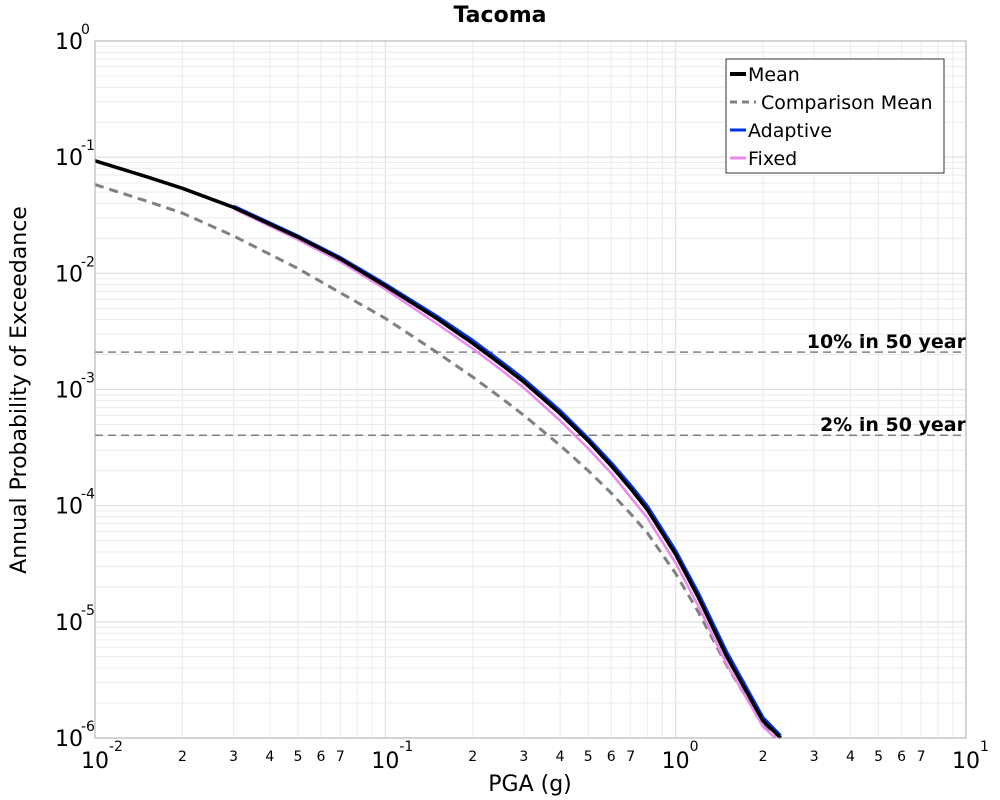 Image resolution: width=1000 pixels, height=800 pixels. What do you see at coordinates (88, 379) in the screenshot?
I see `y-tick-exponent: -3` at bounding box center [88, 379].